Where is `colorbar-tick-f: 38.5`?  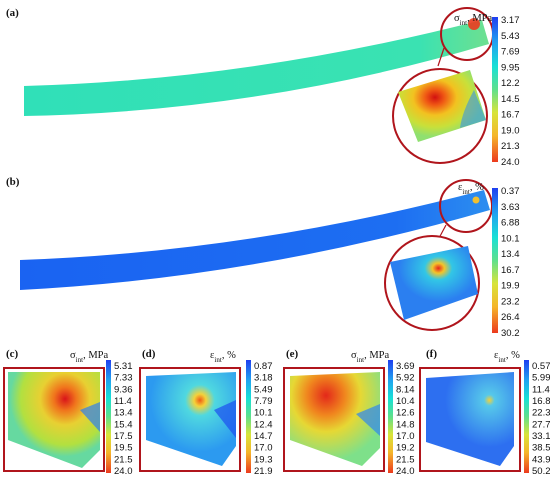 colorbar-tick-f: 38.5 is located at coordinates (541, 448).